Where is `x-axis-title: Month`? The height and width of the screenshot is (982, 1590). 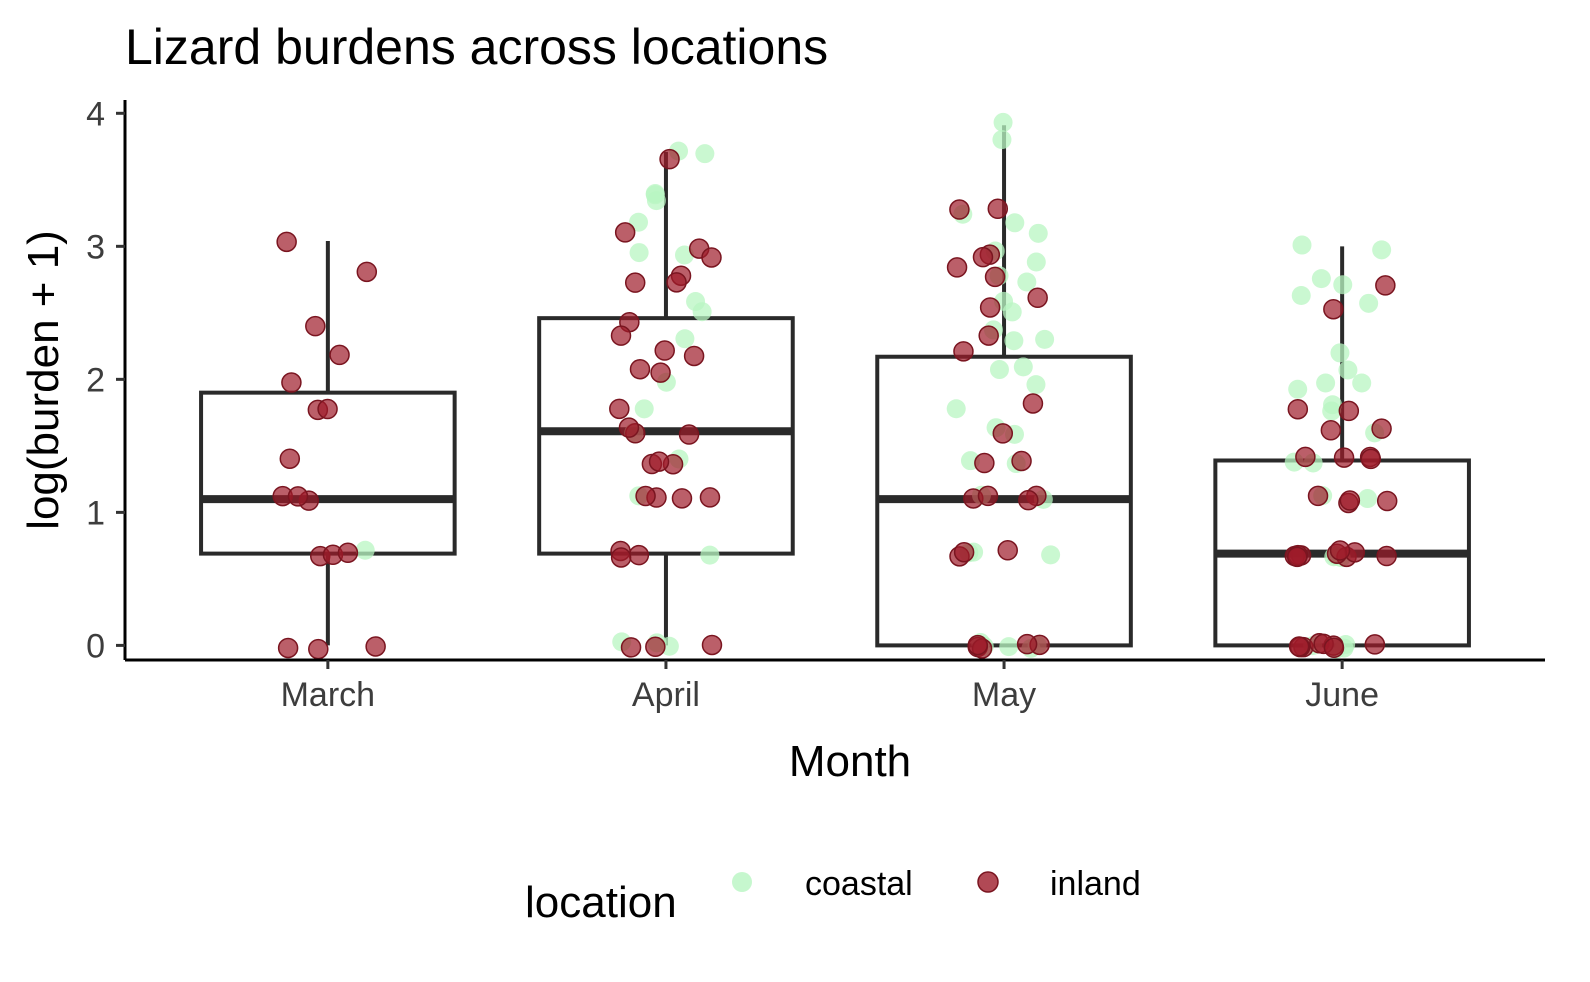
x-axis-title: Month is located at coordinates (850, 761).